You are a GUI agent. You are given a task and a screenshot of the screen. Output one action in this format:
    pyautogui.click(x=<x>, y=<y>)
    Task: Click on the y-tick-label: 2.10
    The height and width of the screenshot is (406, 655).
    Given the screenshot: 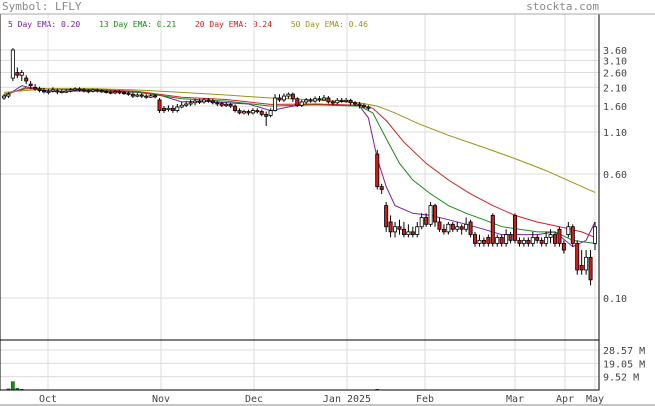 What is the action you would take?
    pyautogui.click(x=615, y=88)
    